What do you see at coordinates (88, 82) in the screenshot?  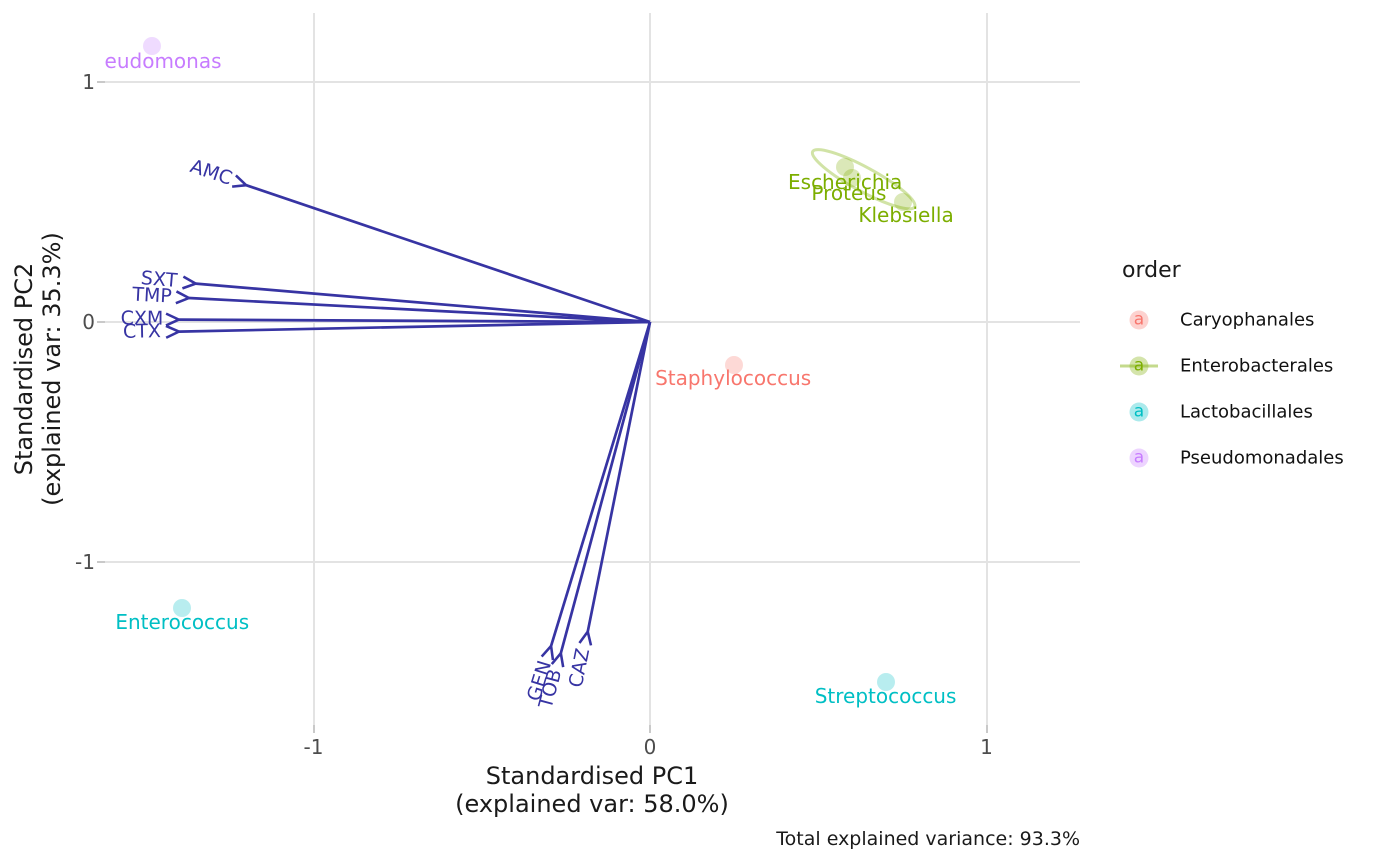 I see `y-tick-label: 1` at bounding box center [88, 82].